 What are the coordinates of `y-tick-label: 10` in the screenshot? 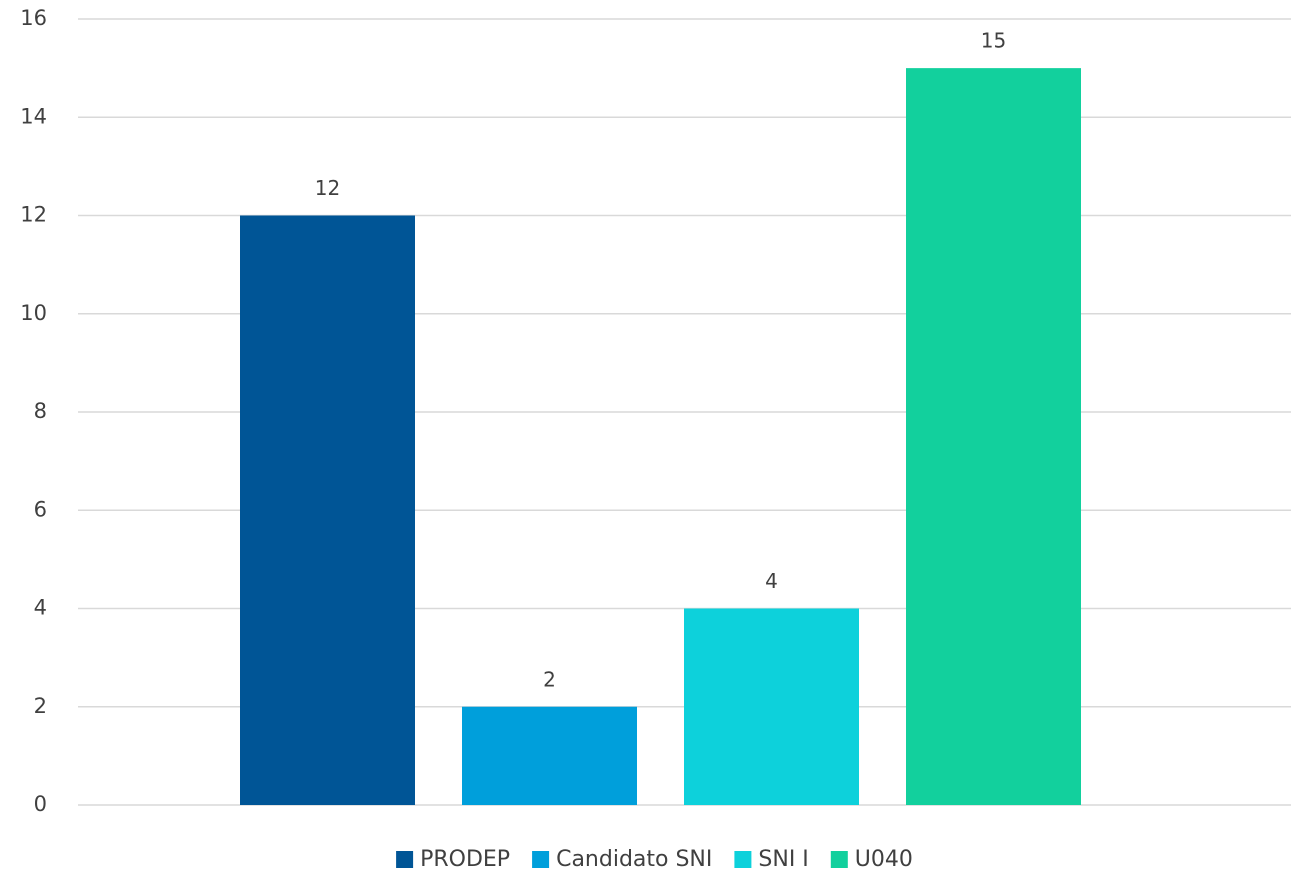 It's located at (33, 313).